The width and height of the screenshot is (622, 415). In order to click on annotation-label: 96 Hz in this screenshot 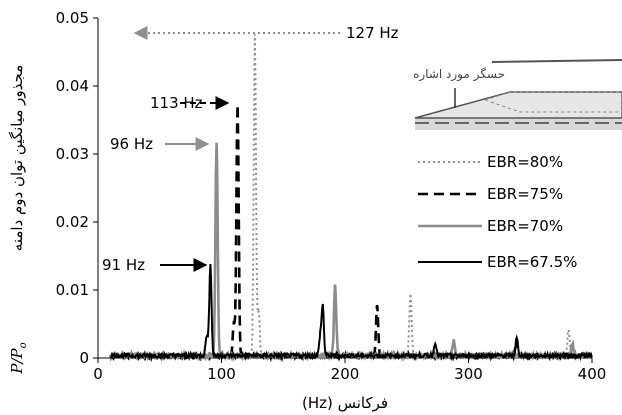, I will do `click(131, 144)`.